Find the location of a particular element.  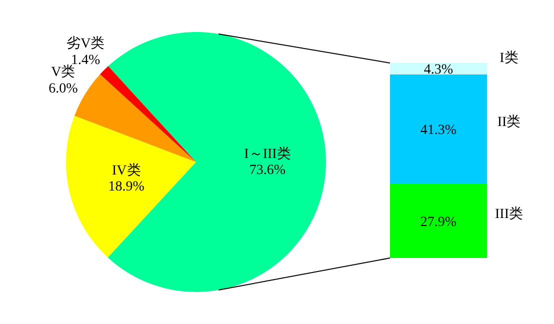

slice-label: 劣V类 is located at coordinates (85, 44).